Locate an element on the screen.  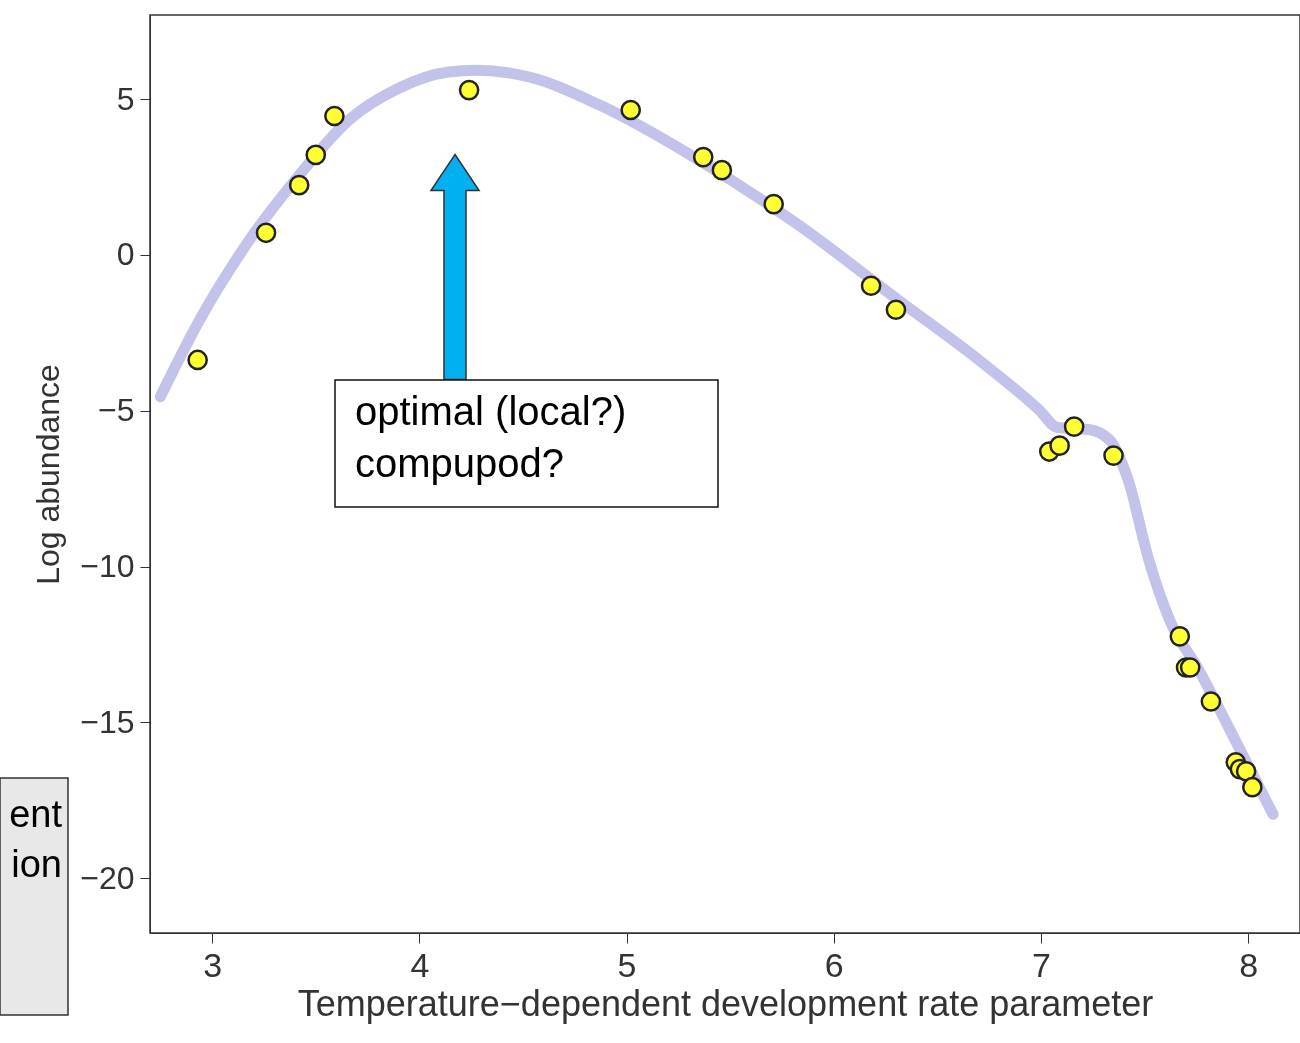
x-tick-label: 4 is located at coordinates (420, 964).